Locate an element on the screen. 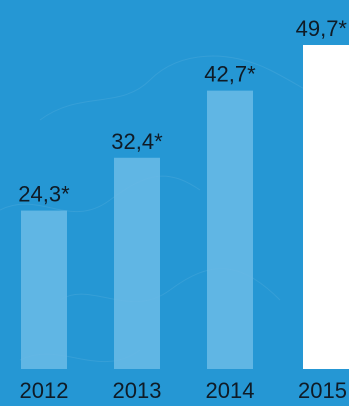  bar-2015 is located at coordinates (326, 206).